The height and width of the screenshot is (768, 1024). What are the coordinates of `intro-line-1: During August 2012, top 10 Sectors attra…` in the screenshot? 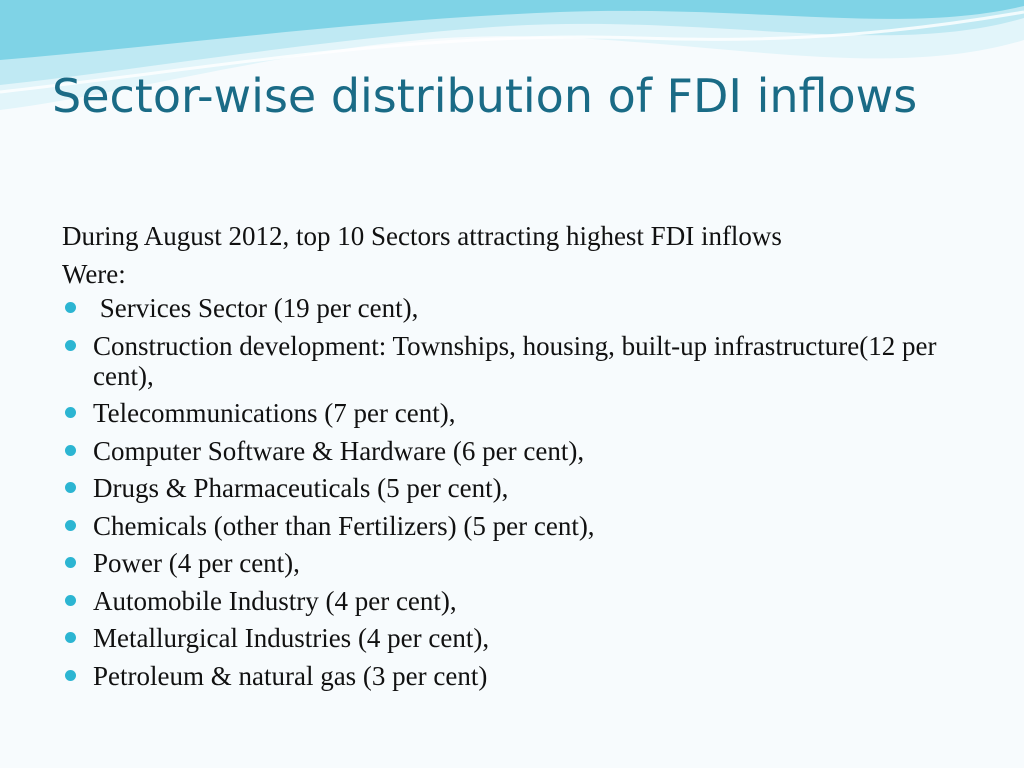 It's located at (422, 236).